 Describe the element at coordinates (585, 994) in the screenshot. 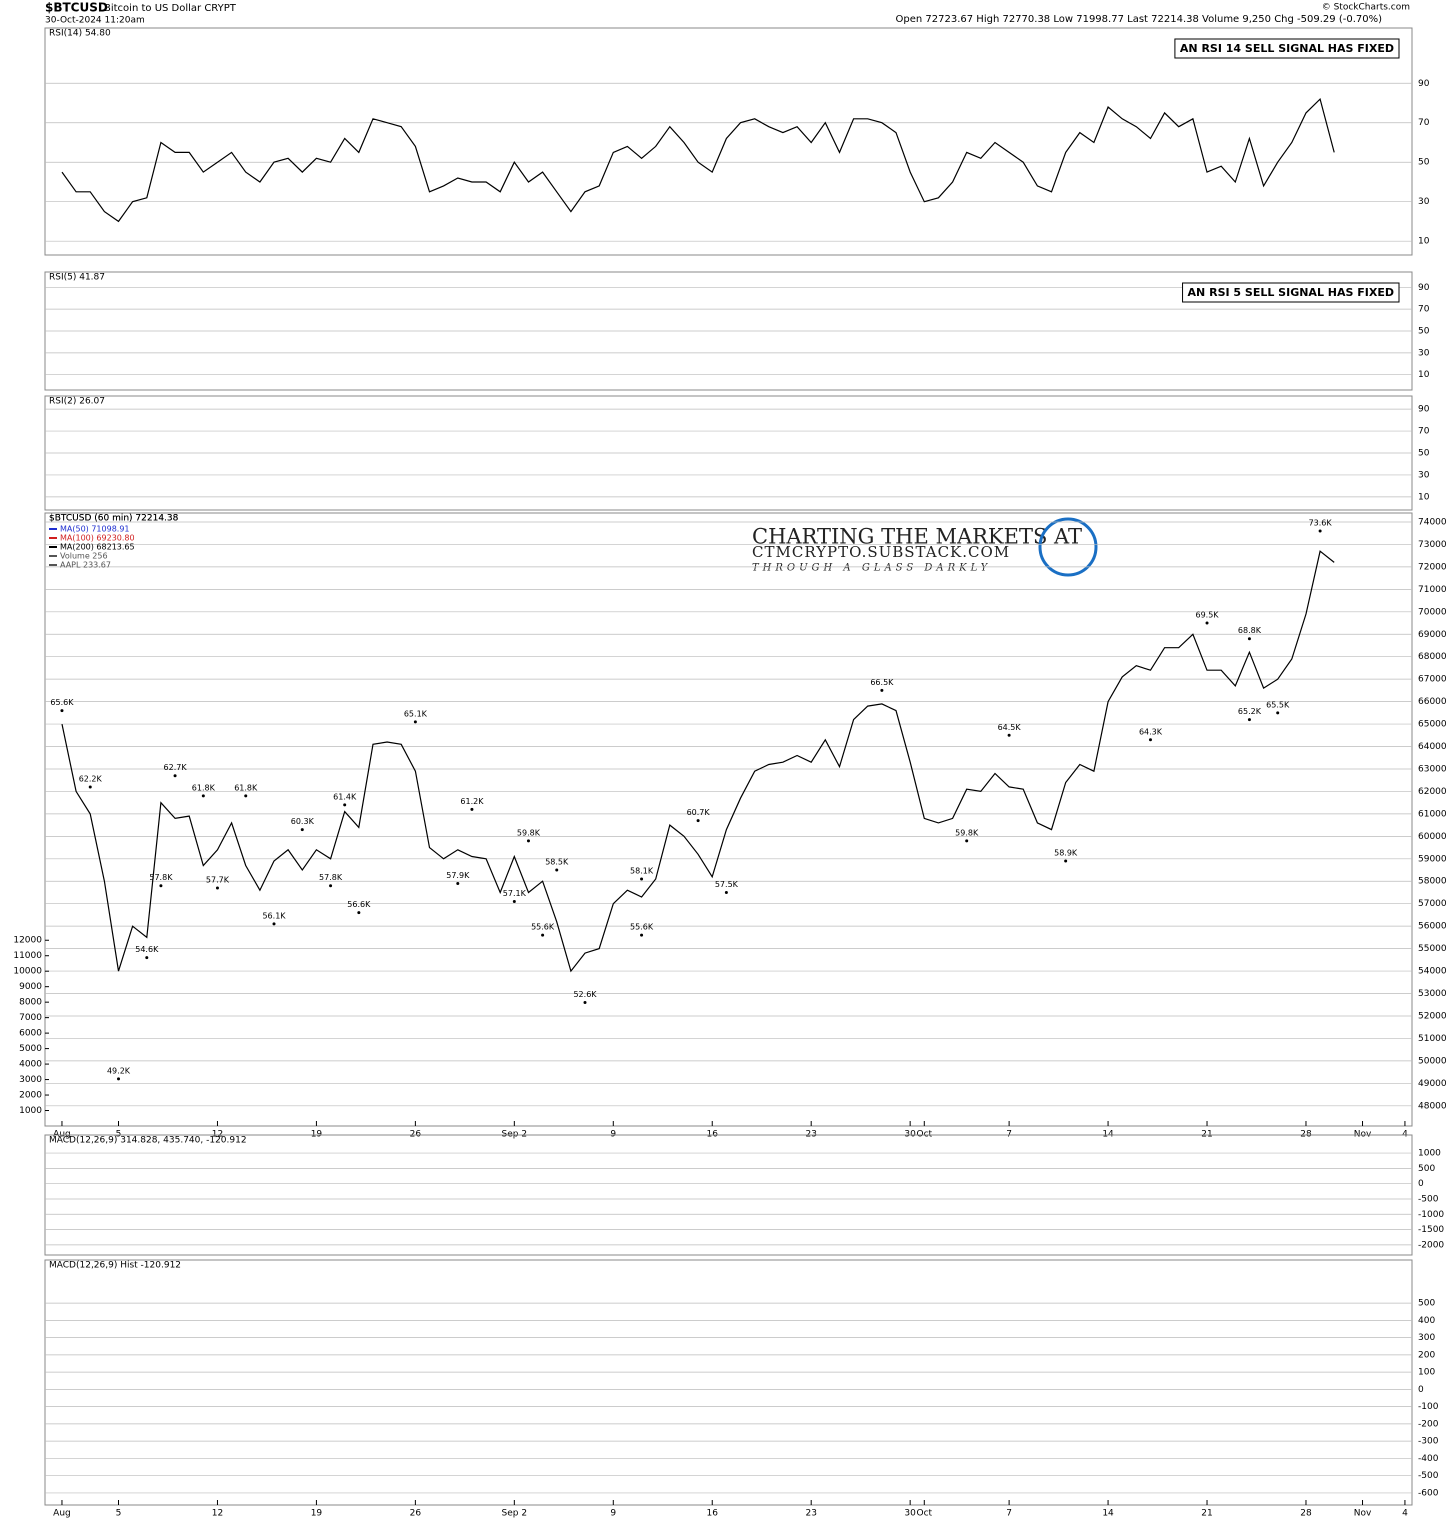

I see `annotation-label: 52.6K` at that location.